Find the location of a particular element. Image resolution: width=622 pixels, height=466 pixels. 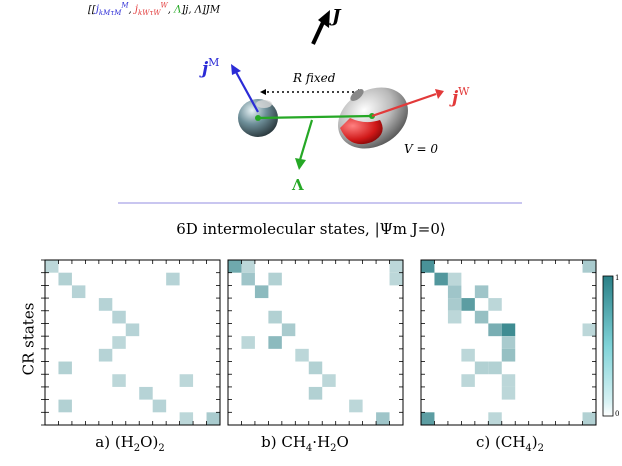

R-distance-indicator is located at coordinates (312, 92).